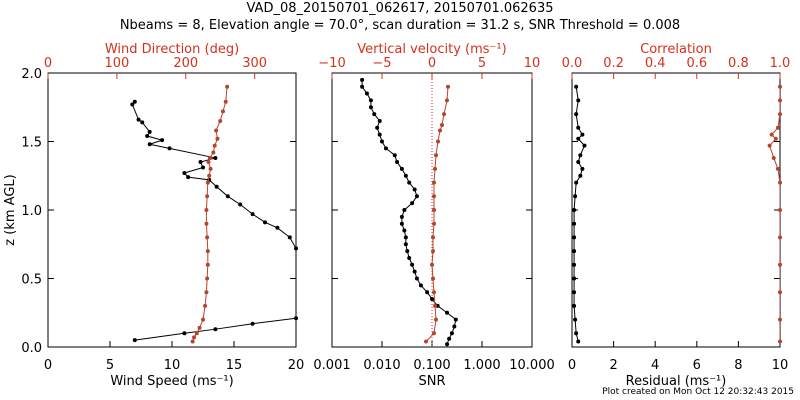 Image resolution: width=800 pixels, height=400 pixels. I want to click on panel-1-top-tick-label: 300, so click(254, 63).